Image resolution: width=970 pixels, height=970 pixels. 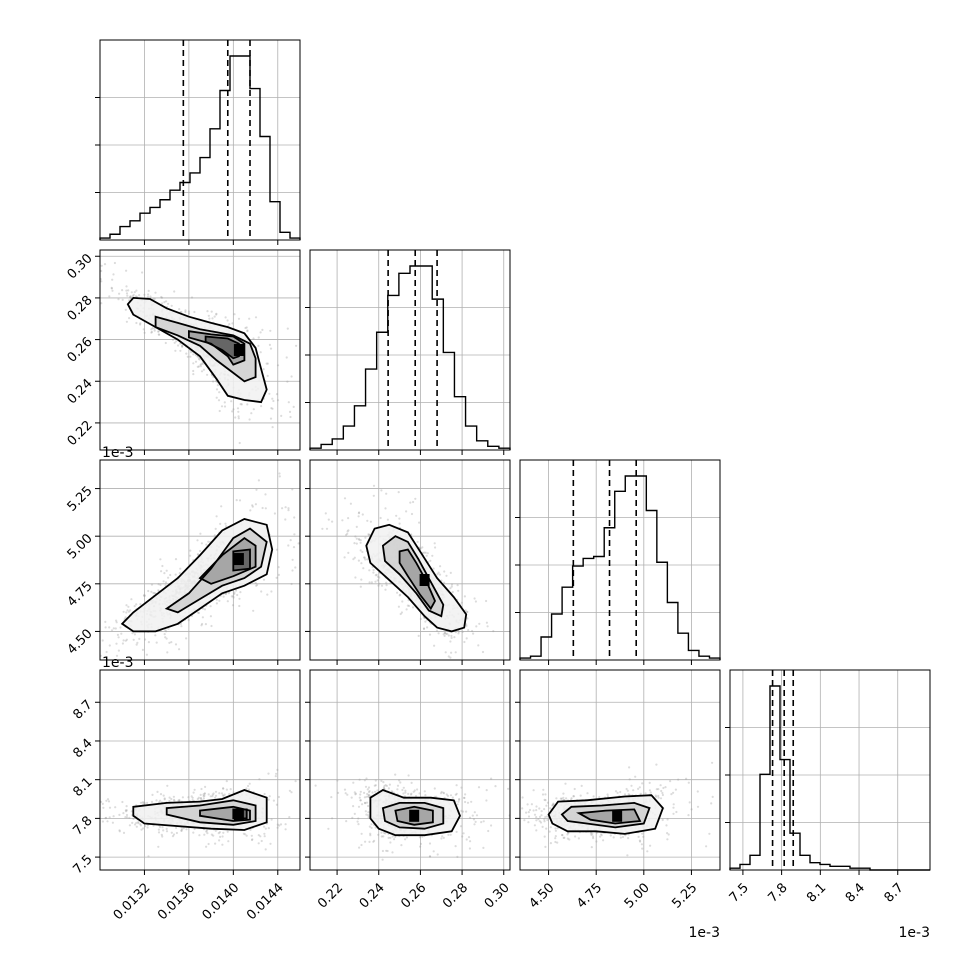 I want to click on histogram-panel, so click(x=828, y=772).